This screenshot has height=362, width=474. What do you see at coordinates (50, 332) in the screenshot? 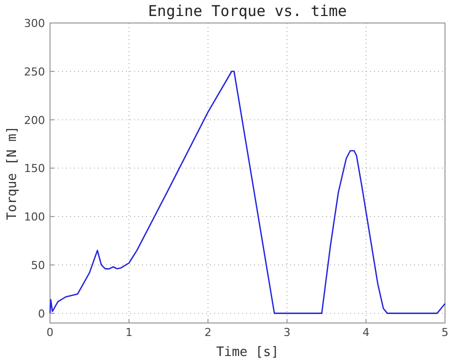
I see `x-tick-label: 0` at bounding box center [50, 332].